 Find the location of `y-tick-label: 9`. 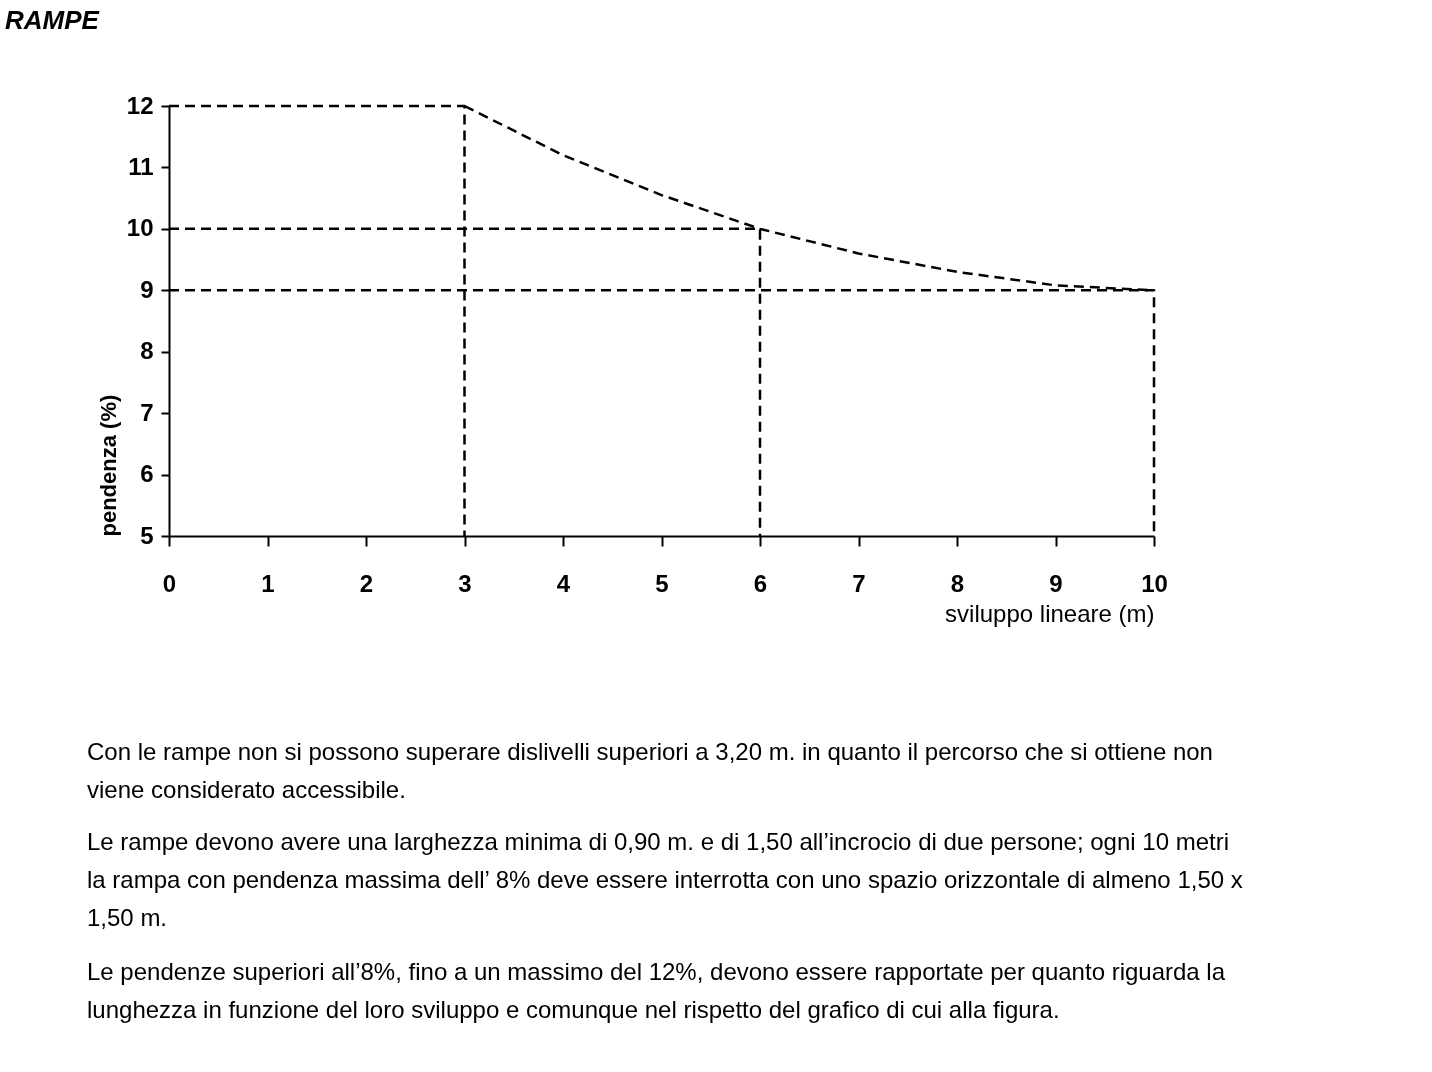

y-tick-label: 9 is located at coordinates (147, 289).